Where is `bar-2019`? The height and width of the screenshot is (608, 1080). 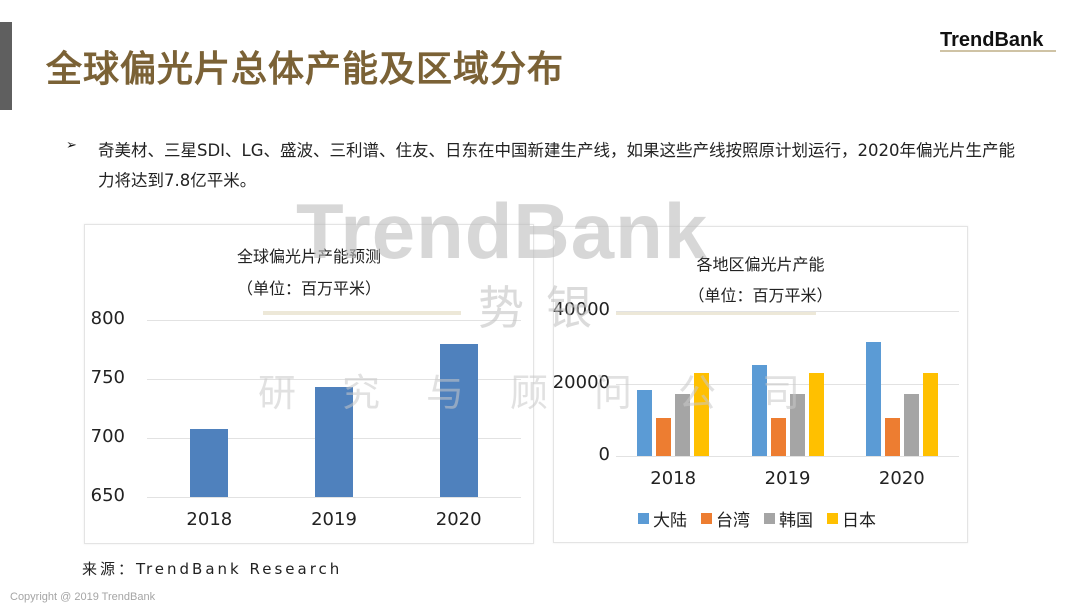 bar-2019 is located at coordinates (334, 442).